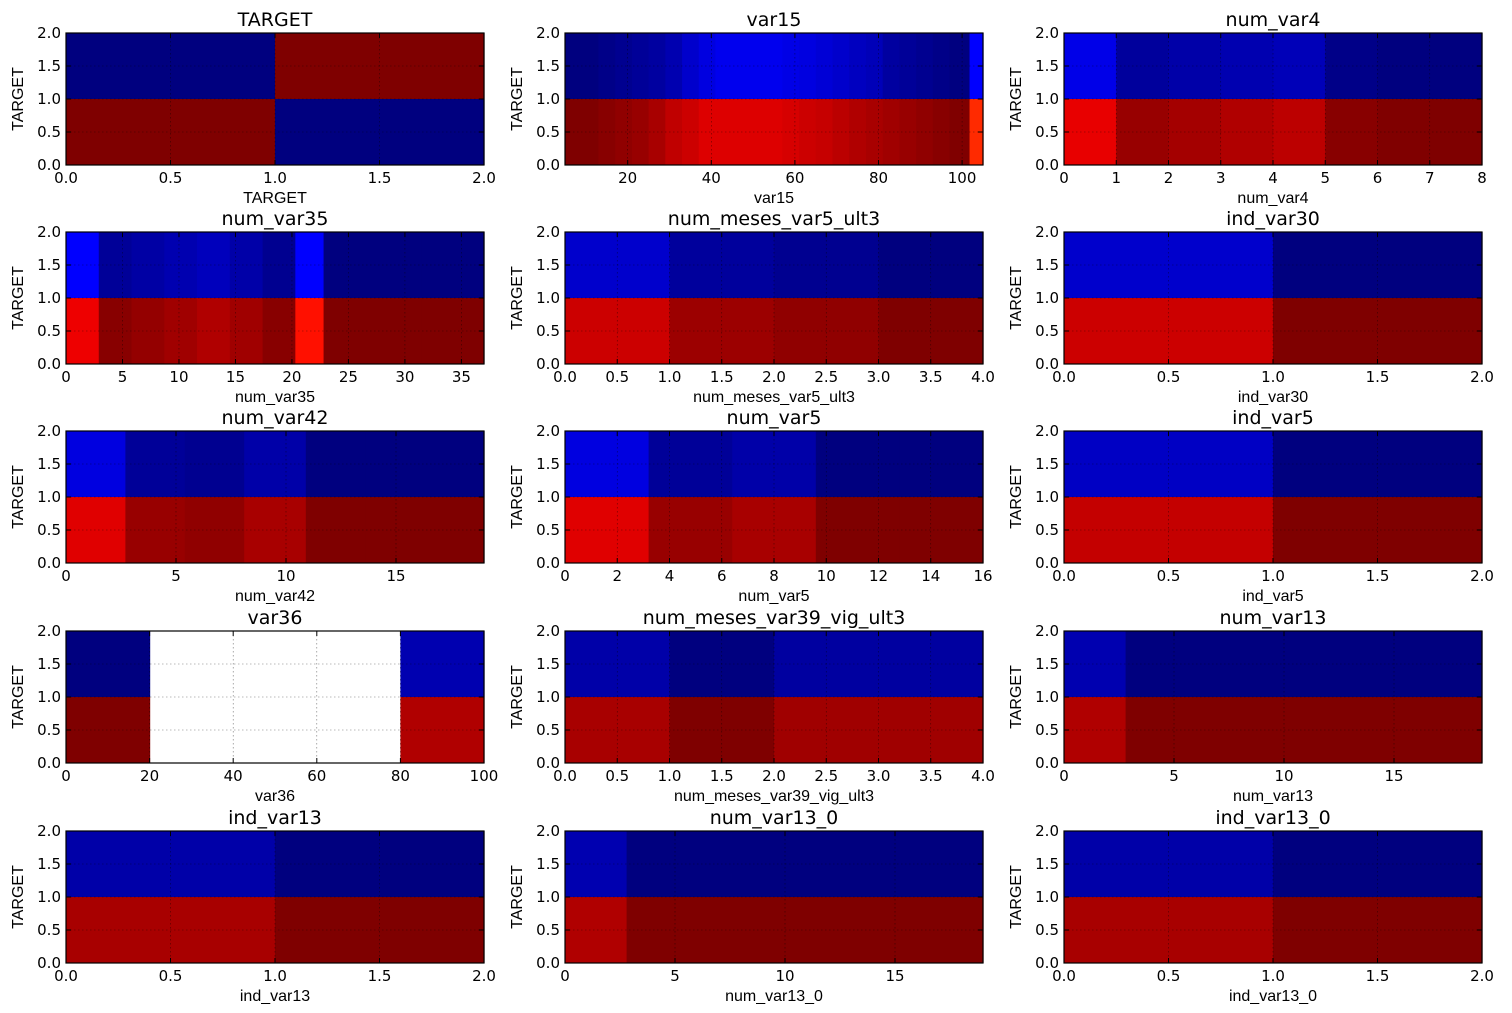  Describe the element at coordinates (774, 418) in the screenshot. I see `subplot-title: num_var5` at that location.